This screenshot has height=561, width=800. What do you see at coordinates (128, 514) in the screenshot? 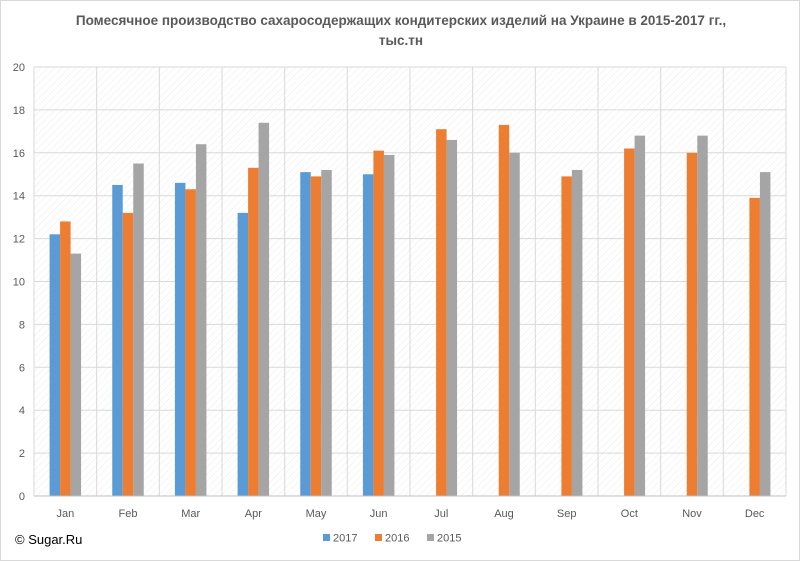
I see `x-tick-label: Feb` at bounding box center [128, 514].